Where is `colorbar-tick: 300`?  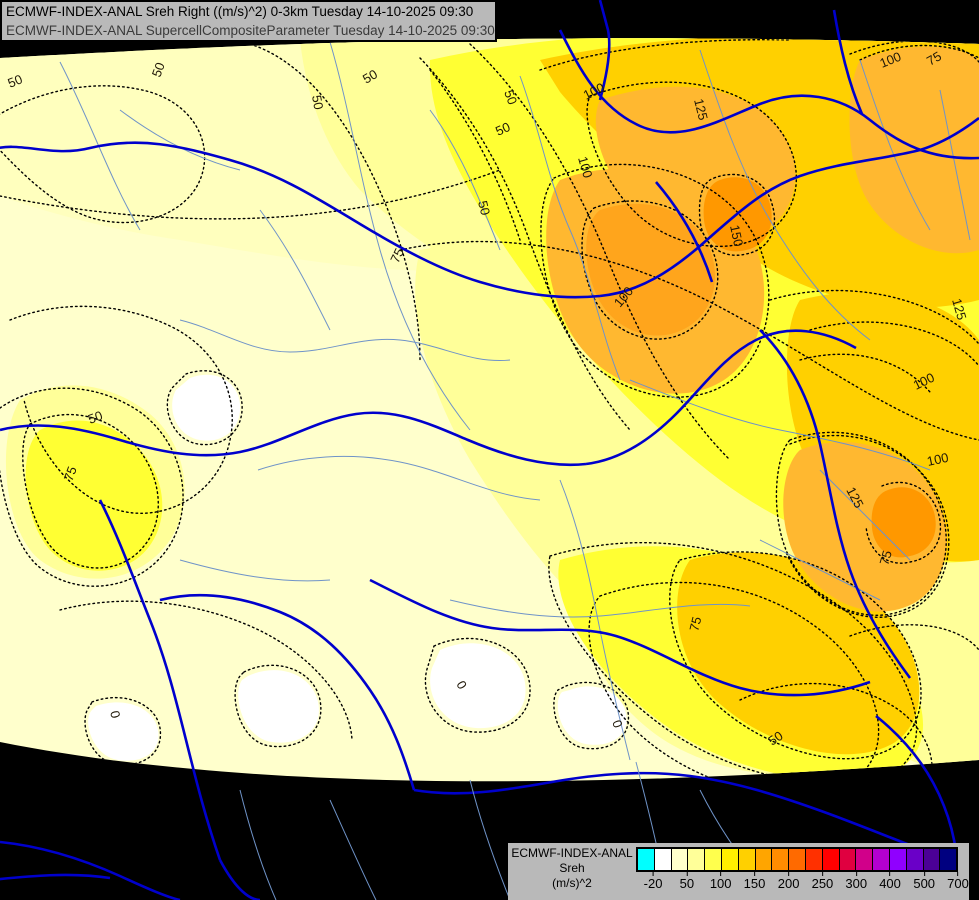
colorbar-tick: 300 is located at coordinates (856, 881).